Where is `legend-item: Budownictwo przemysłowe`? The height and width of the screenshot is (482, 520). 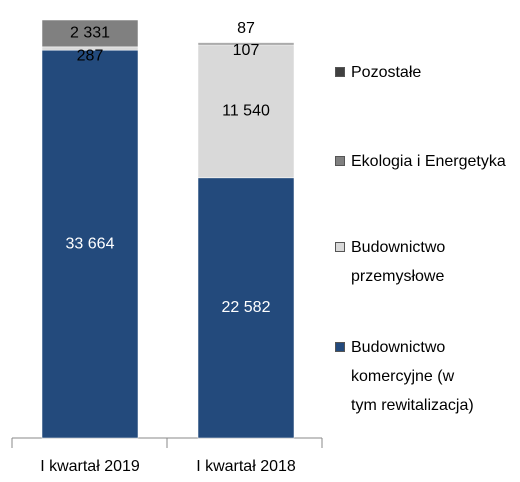 legend-item: Budownictwo przemysłowe is located at coordinates (425, 262).